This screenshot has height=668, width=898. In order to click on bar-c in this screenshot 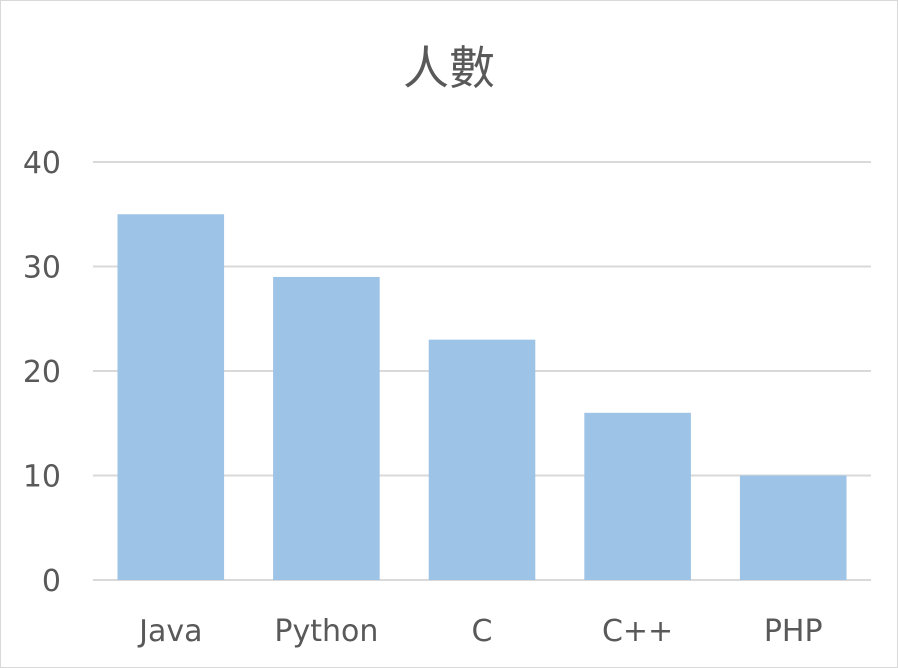, I will do `click(482, 459)`.